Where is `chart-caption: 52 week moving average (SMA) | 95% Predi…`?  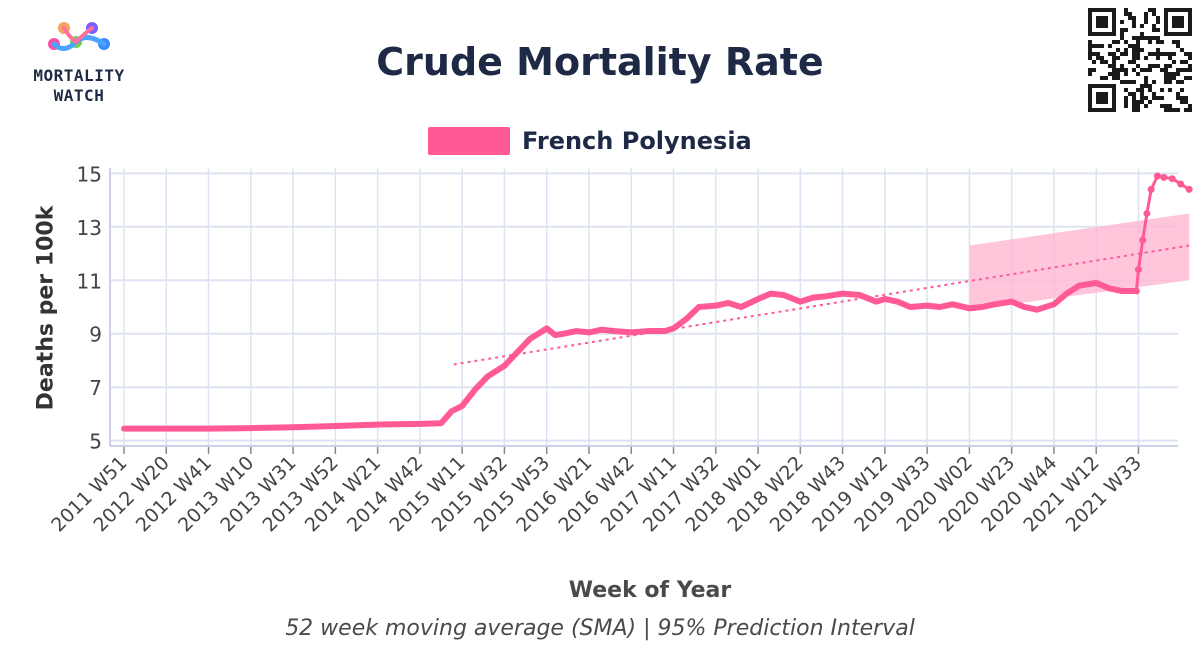 chart-caption: 52 week moving average (SMA) | 95% Predi… is located at coordinates (600, 628).